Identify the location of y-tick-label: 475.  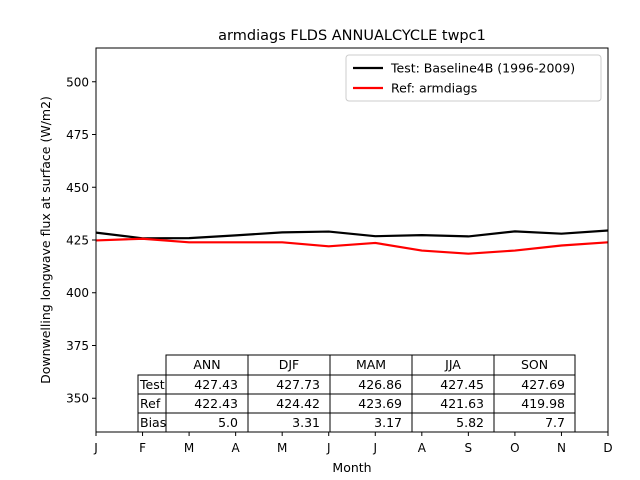
(77, 135).